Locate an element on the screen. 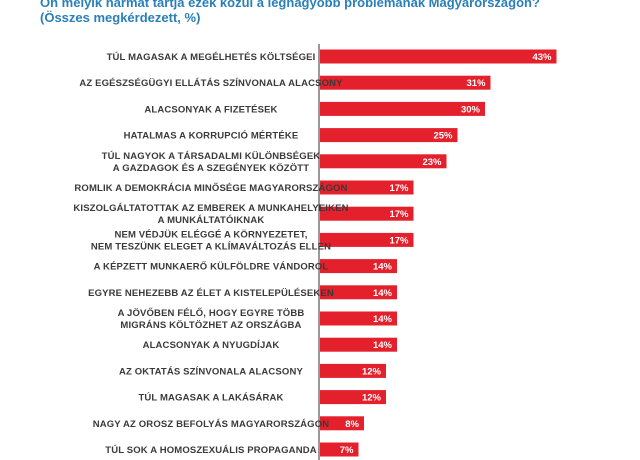  category-label: A GAZDAGOK ÉS A SZEGÉNYEK KÖZÖTT is located at coordinates (211, 168).